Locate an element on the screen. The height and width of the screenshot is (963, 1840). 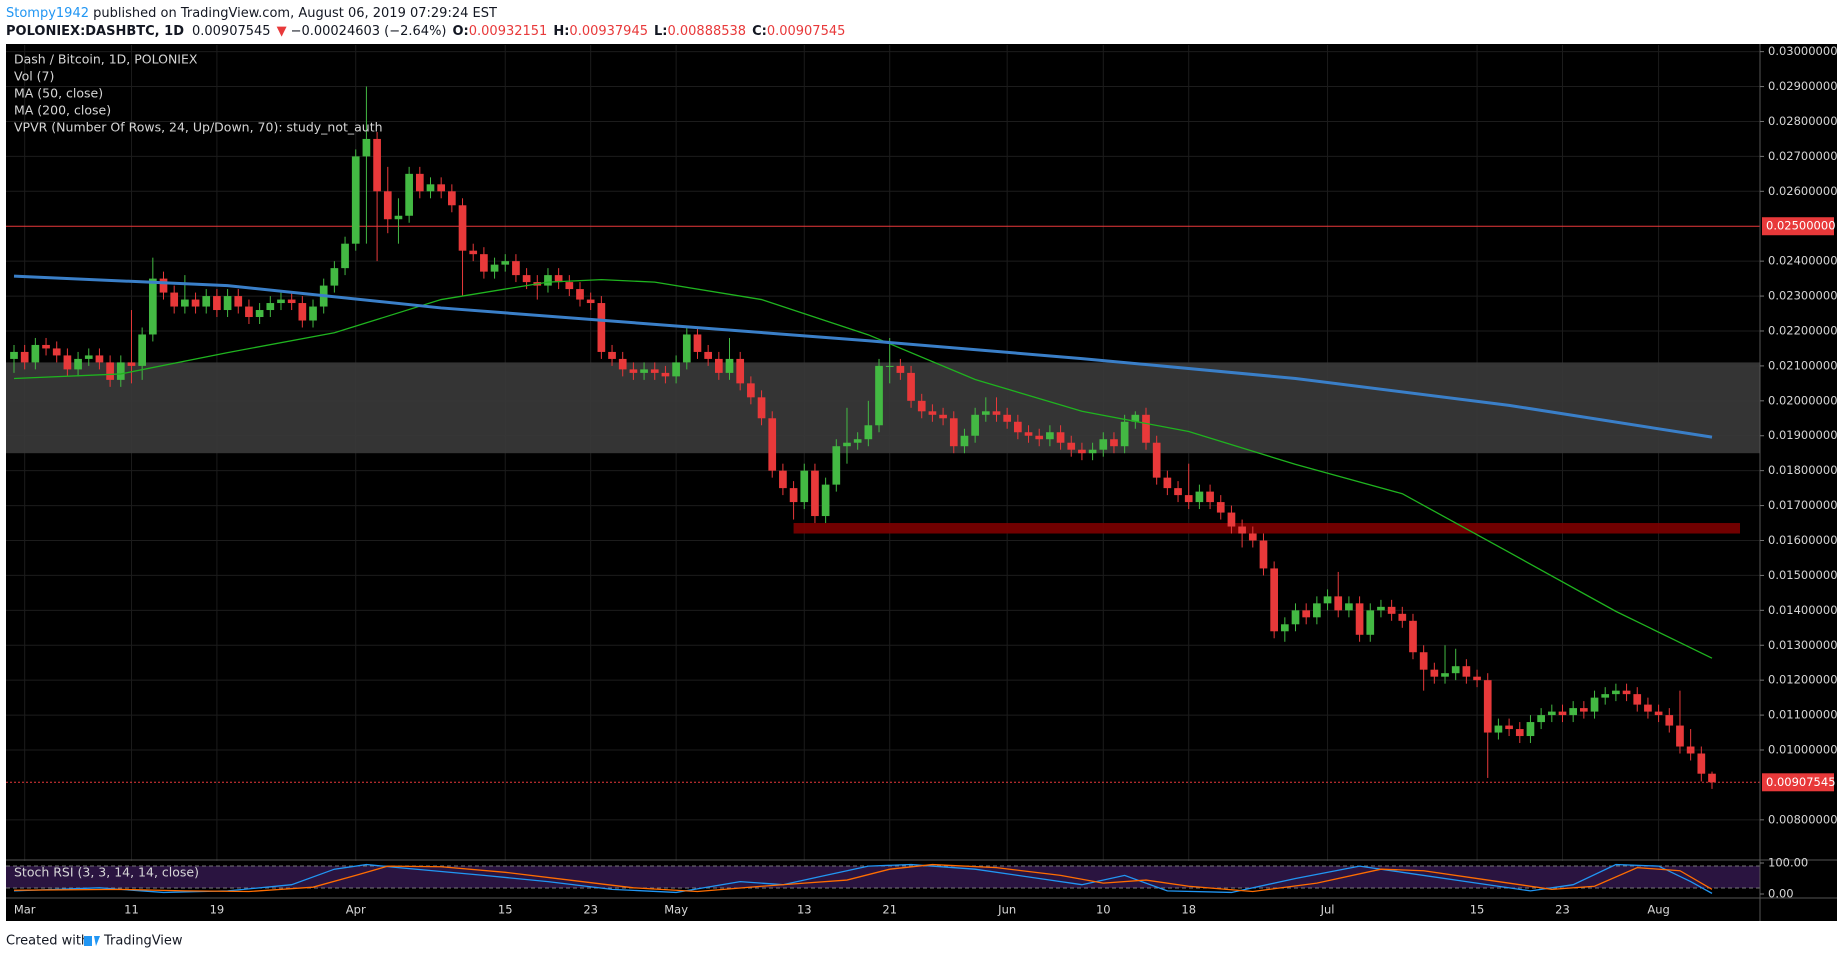
x-tick-label: 23 is located at coordinates (1562, 910).